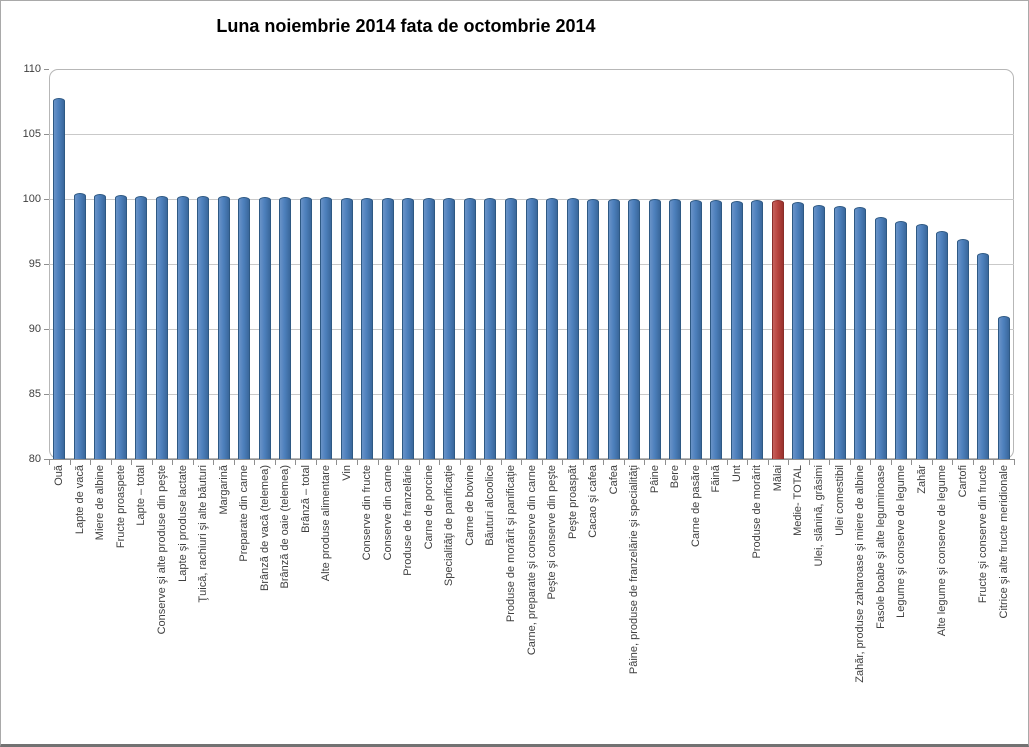 Image resolution: width=1029 pixels, height=747 pixels. Describe the element at coordinates (223, 490) in the screenshot. I see `x-tick-label: Margarină` at that location.